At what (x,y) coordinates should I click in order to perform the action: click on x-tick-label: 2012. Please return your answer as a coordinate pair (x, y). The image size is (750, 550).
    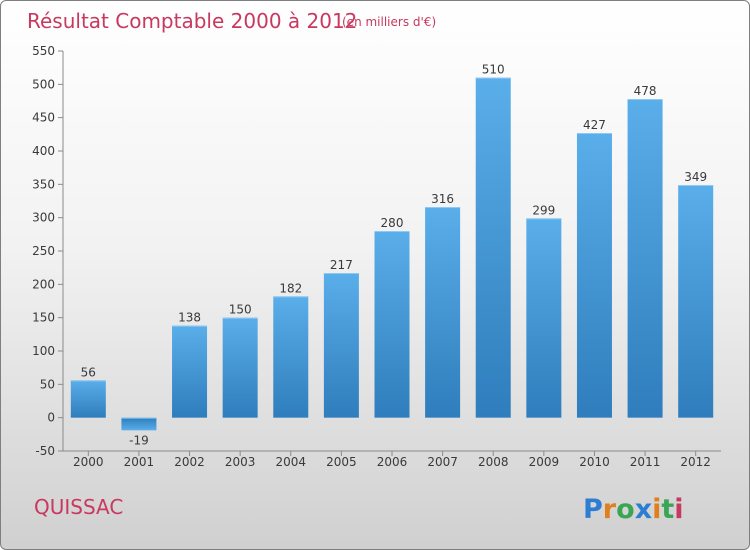
    Looking at the image, I should click on (695, 462).